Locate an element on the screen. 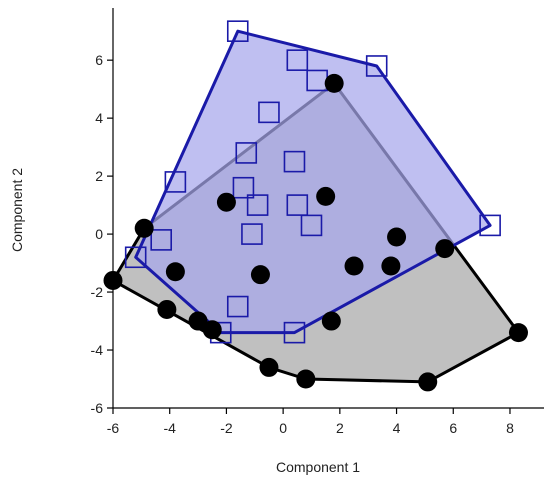 The height and width of the screenshot is (479, 544). x-tick-label: 8 is located at coordinates (510, 428).